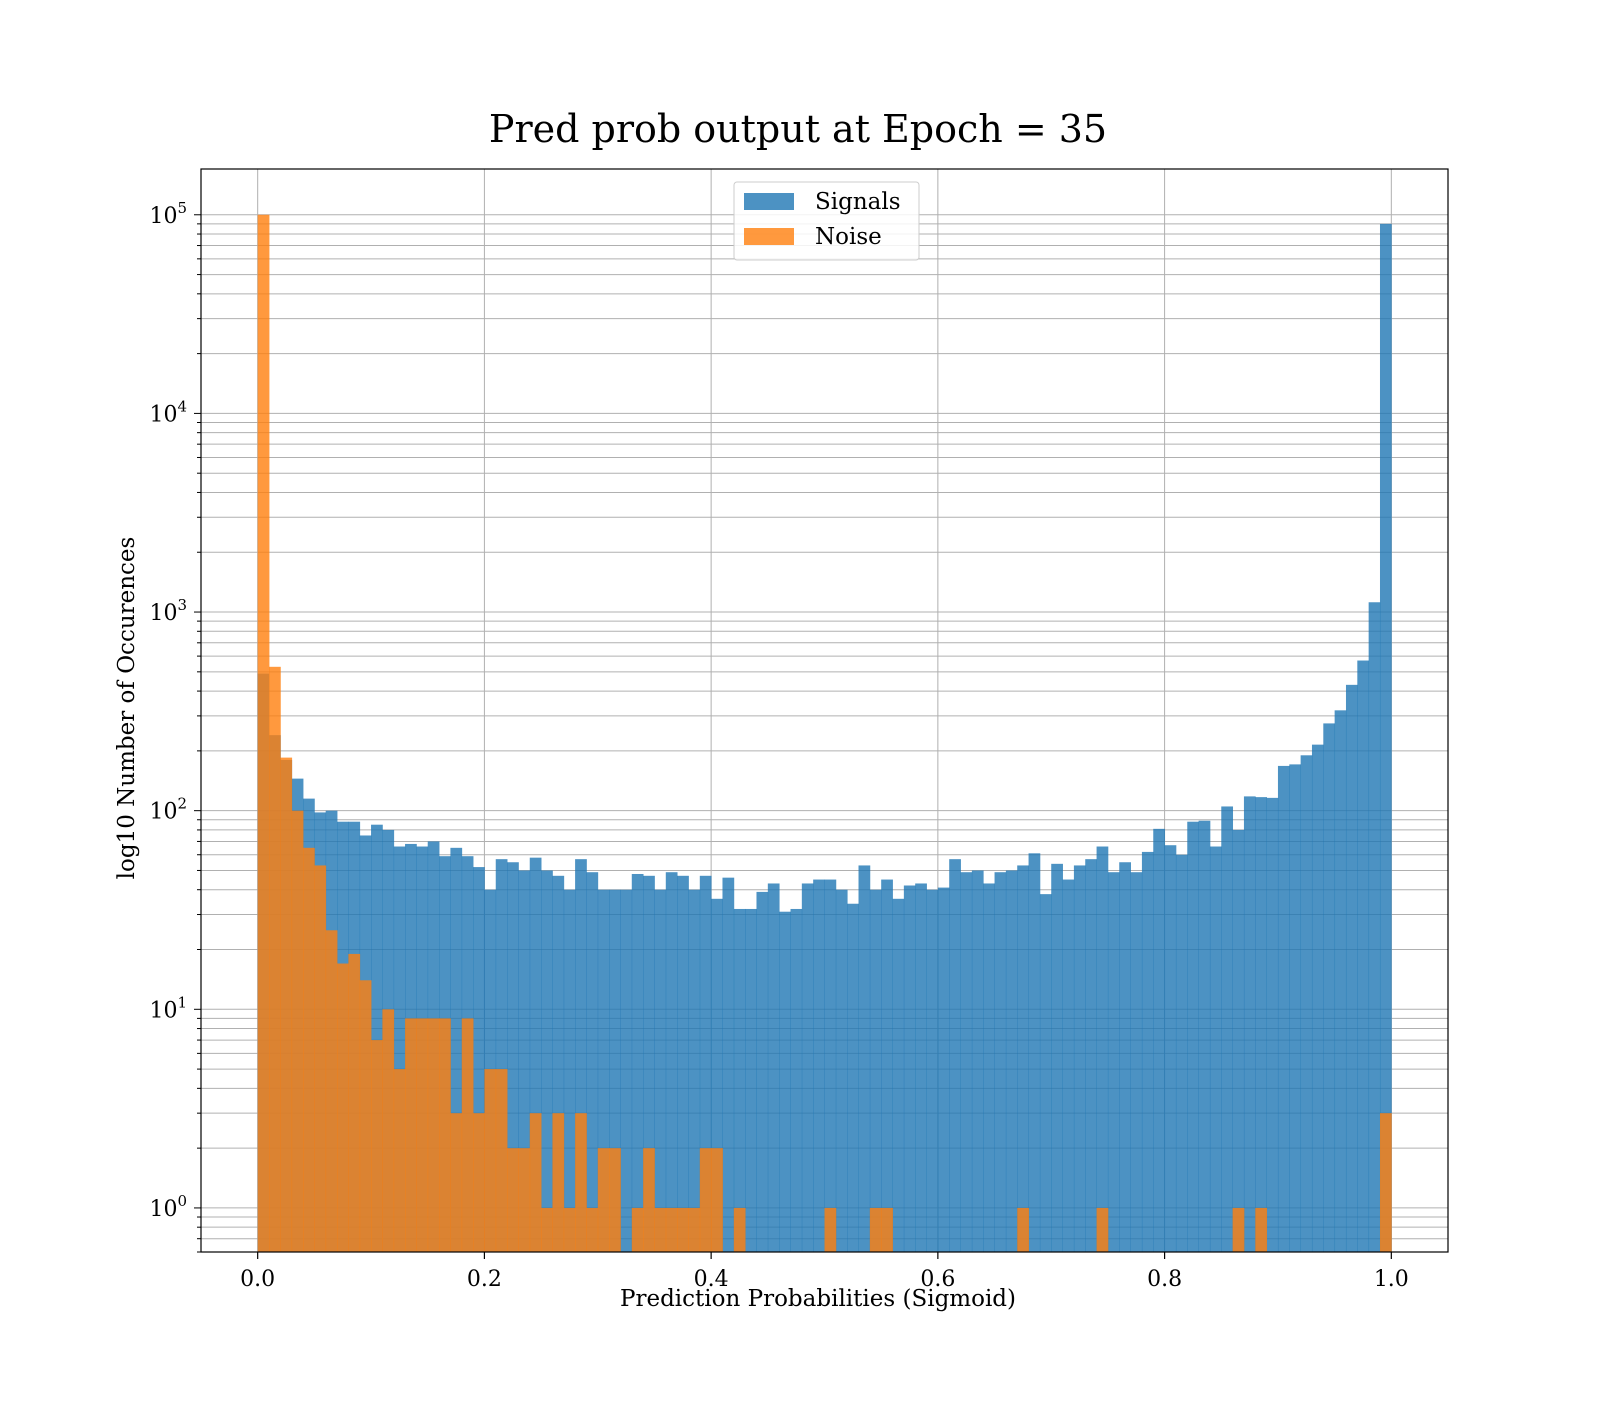 This screenshot has width=1600, height=1404. Describe the element at coordinates (168, 611) in the screenshot. I see `y-tick-label: 10³` at that location.